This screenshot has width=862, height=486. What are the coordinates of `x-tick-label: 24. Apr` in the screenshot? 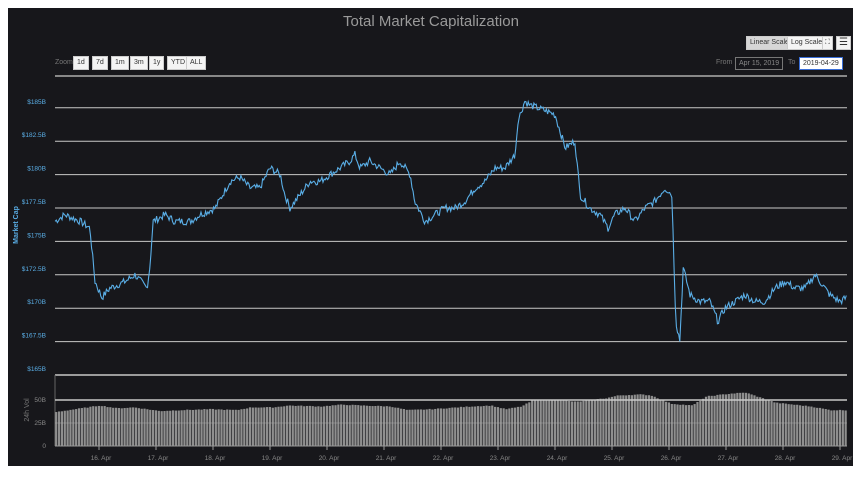 It's located at (557, 458).